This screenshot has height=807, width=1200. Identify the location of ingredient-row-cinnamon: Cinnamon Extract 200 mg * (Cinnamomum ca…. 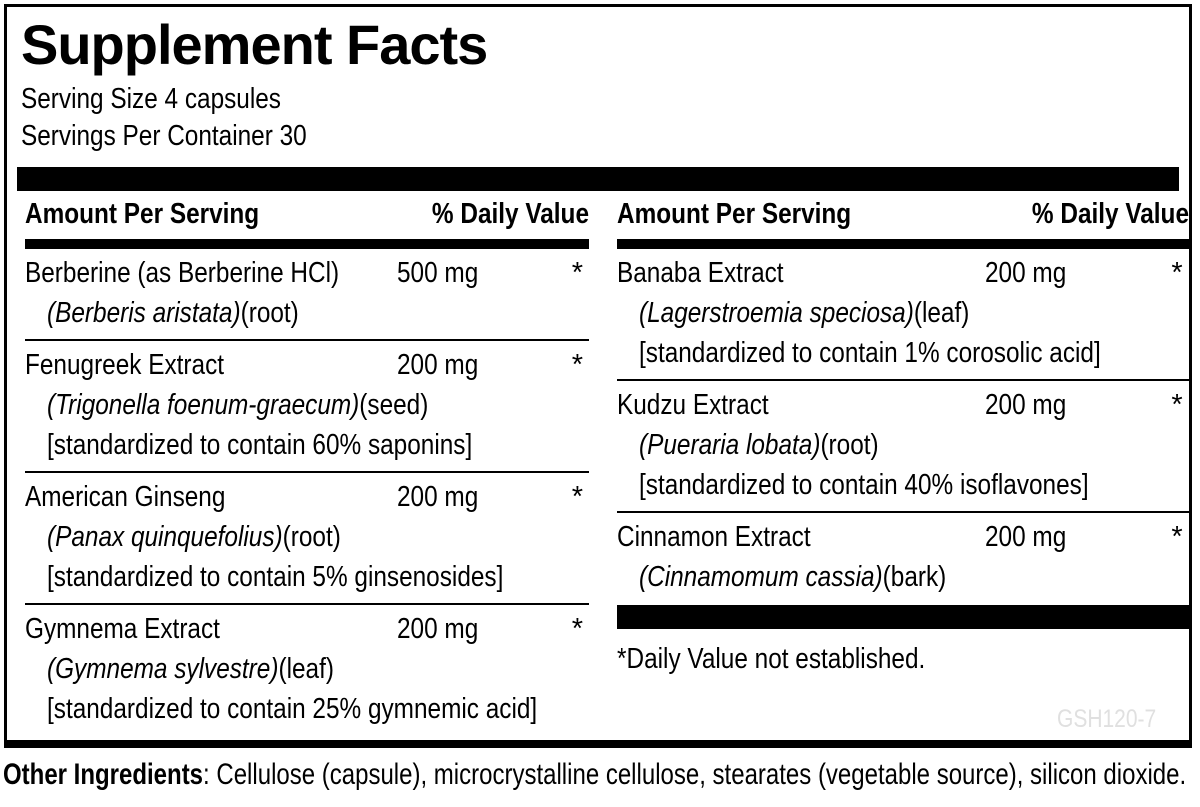
(903, 557).